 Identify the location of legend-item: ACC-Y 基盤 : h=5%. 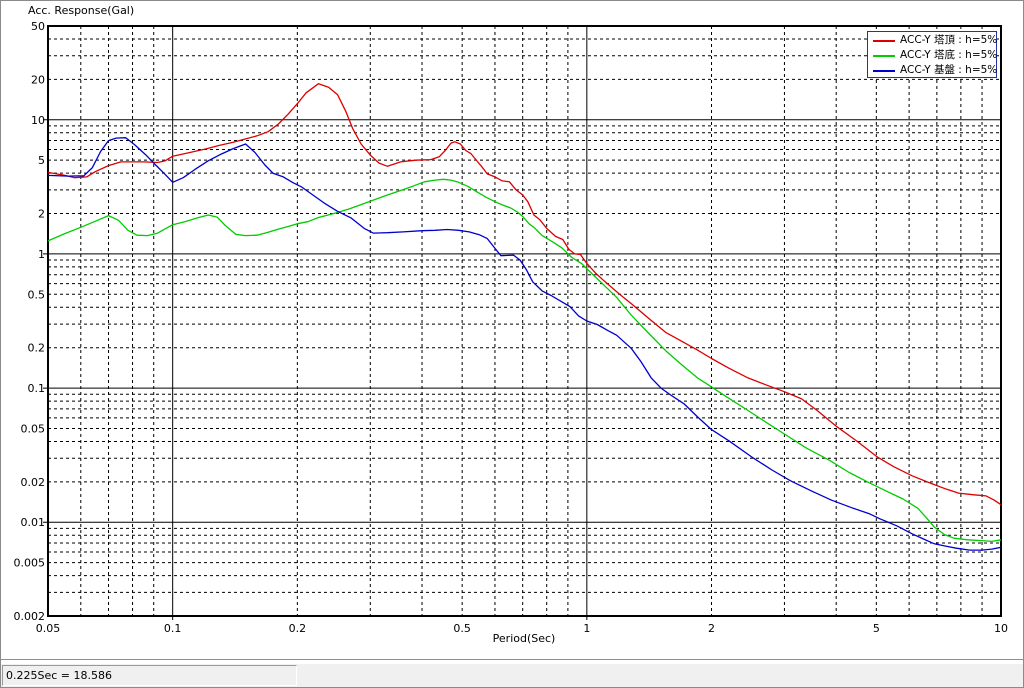
(935, 70).